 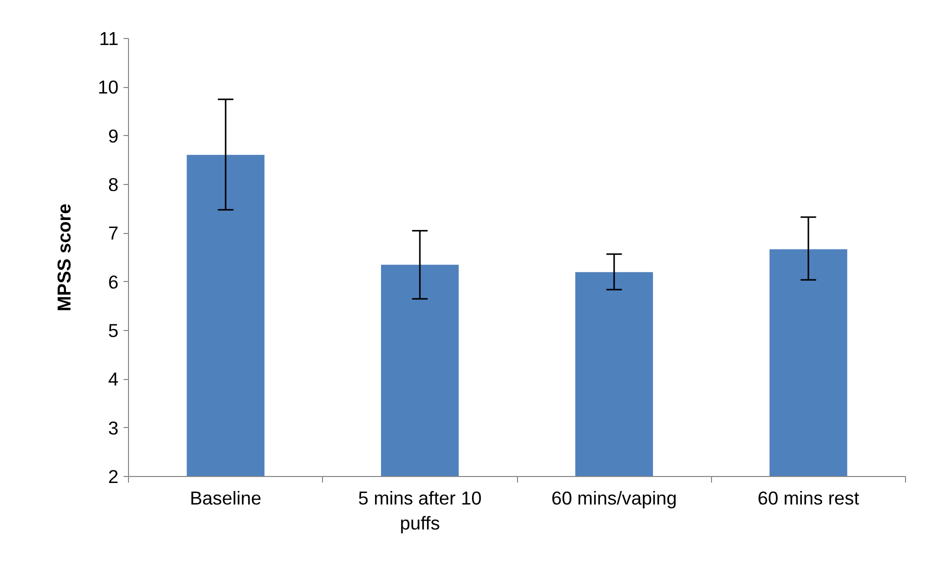 What do you see at coordinates (113, 427) in the screenshot?
I see `y-tick-label: 3` at bounding box center [113, 427].